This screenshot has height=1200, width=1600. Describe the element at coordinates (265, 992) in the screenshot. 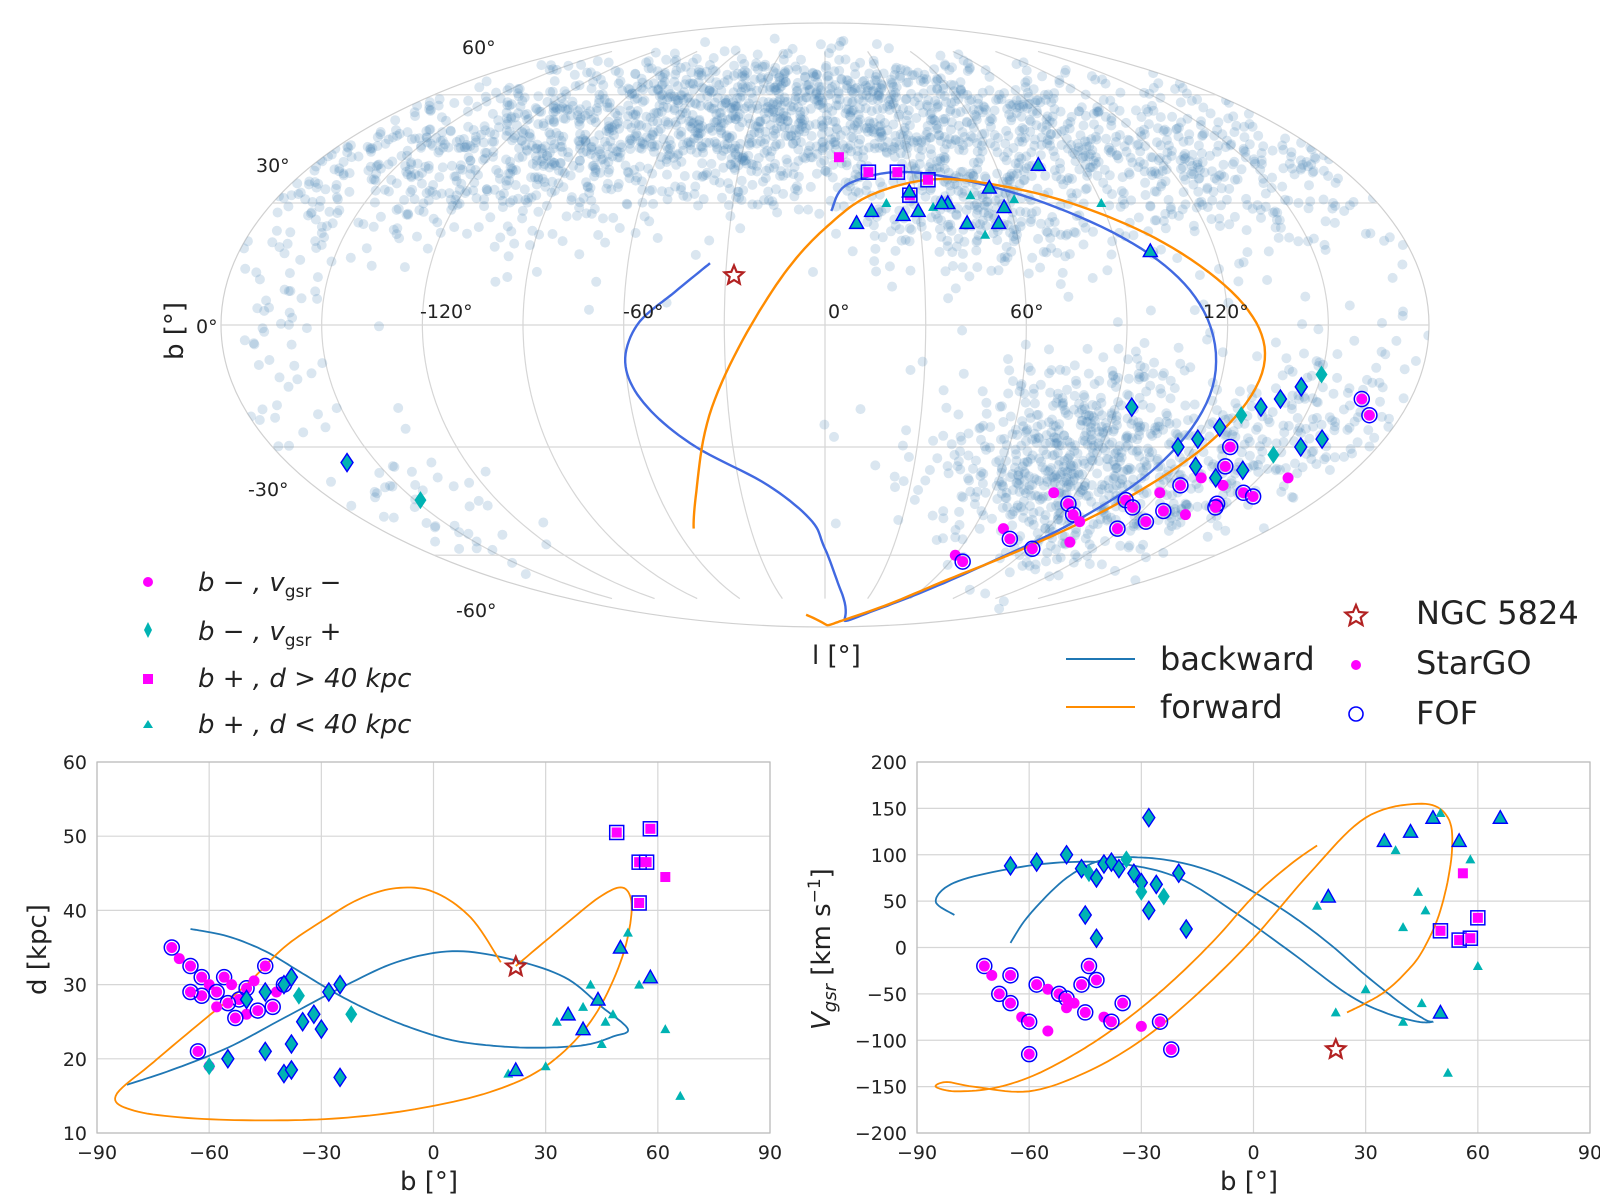

I see `point-b-minus-v-plus` at that location.